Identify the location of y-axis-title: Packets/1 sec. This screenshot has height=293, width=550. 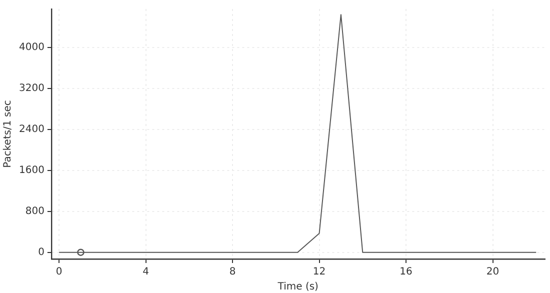
(8, 134).